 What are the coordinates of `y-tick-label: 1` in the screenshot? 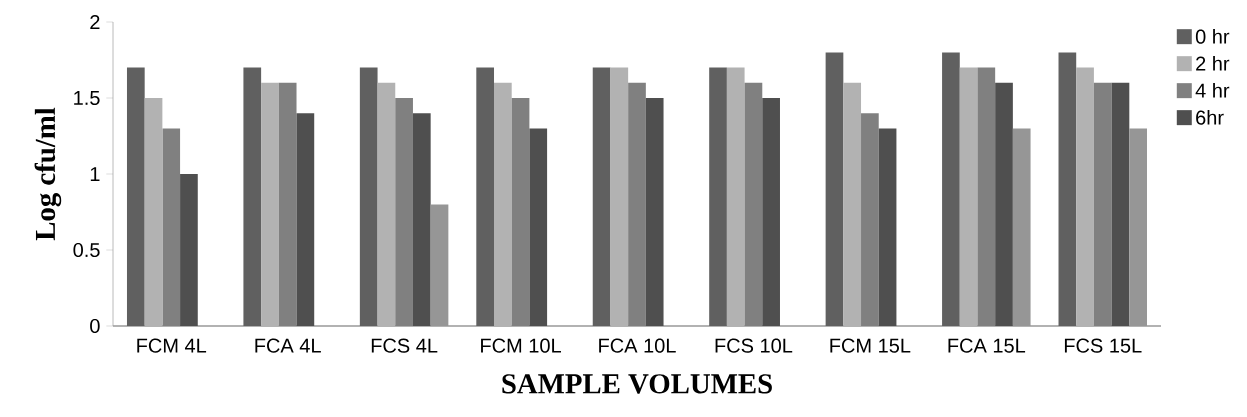 It's located at (95, 174).